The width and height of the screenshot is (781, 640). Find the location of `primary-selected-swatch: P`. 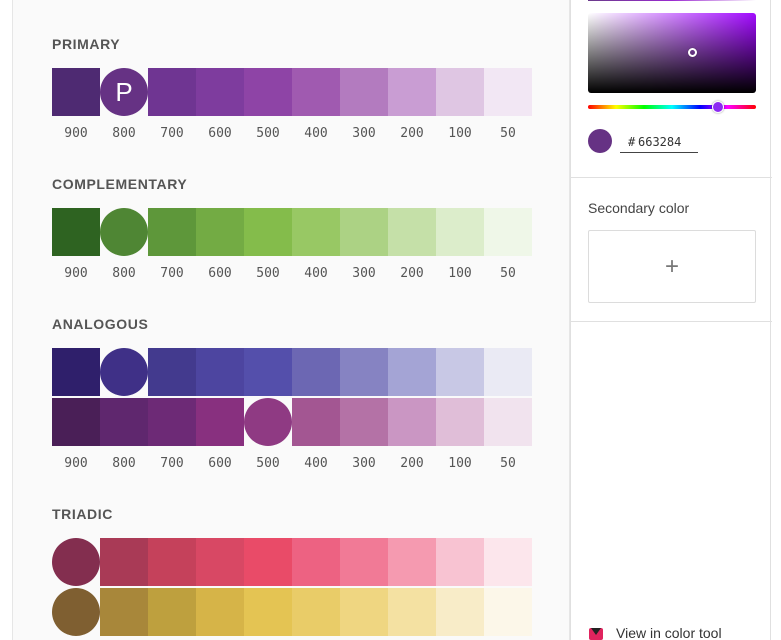

primary-selected-swatch: P is located at coordinates (124, 92).